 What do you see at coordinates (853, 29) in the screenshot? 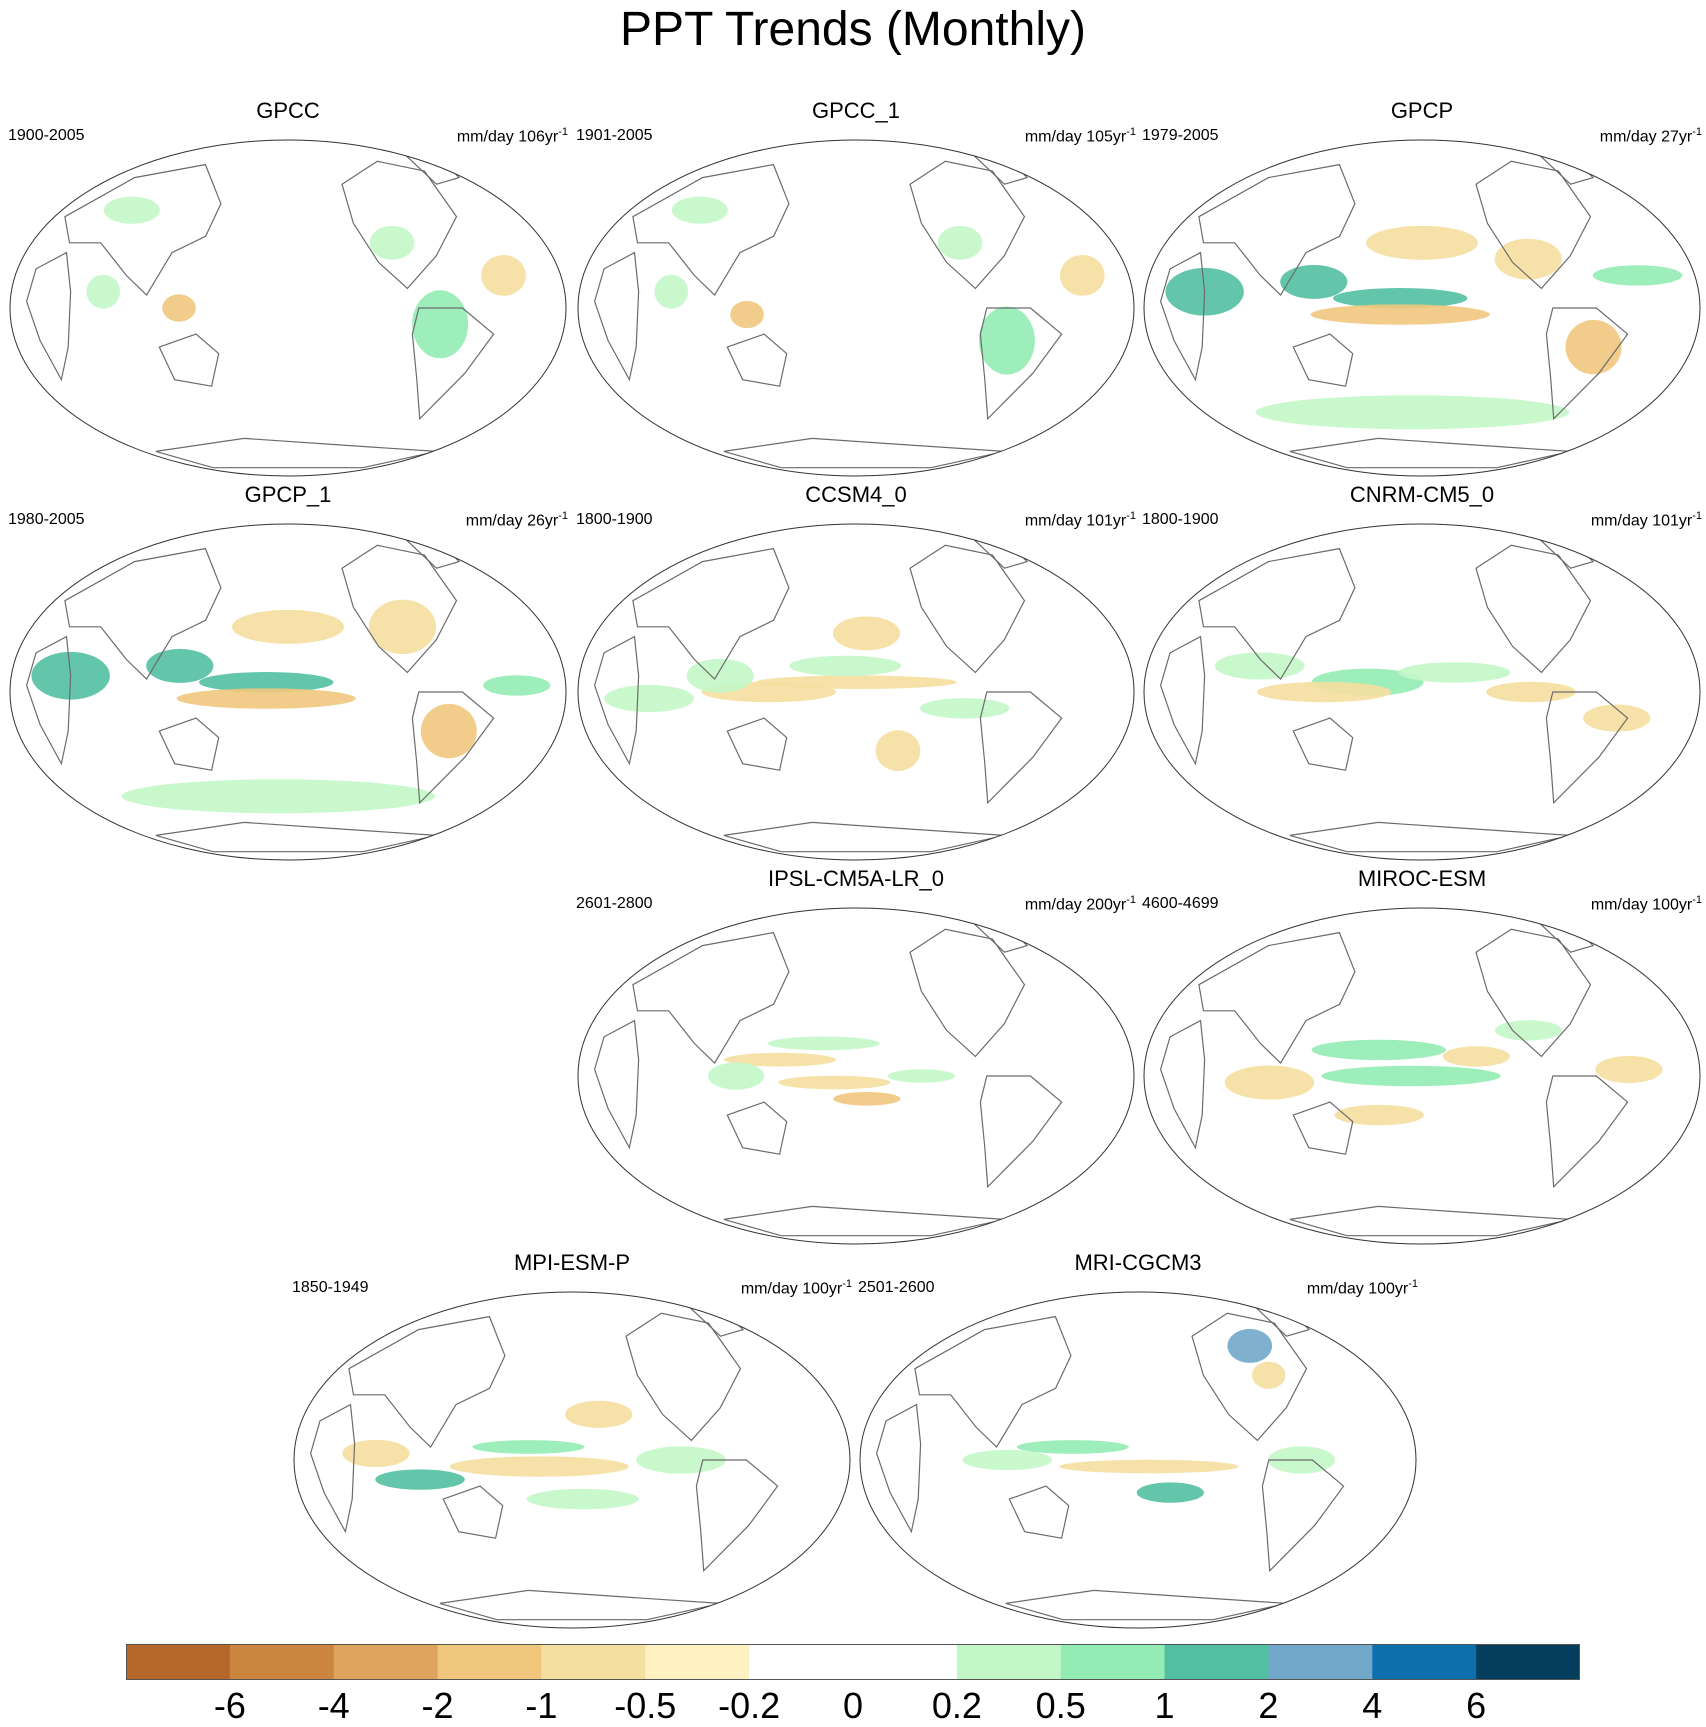
I see `figure-title: PPT Trends (Monthly)` at bounding box center [853, 29].